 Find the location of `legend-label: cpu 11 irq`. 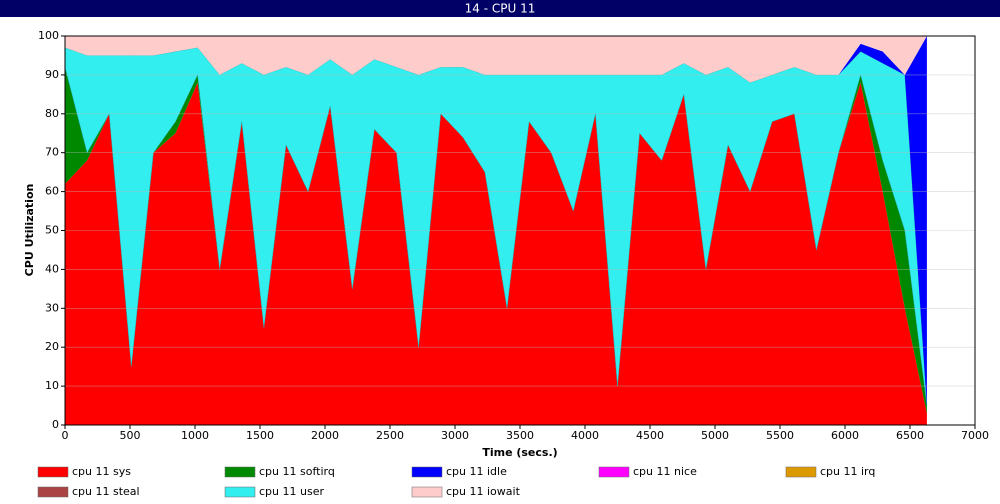

legend-label: cpu 11 irq is located at coordinates (847, 471).